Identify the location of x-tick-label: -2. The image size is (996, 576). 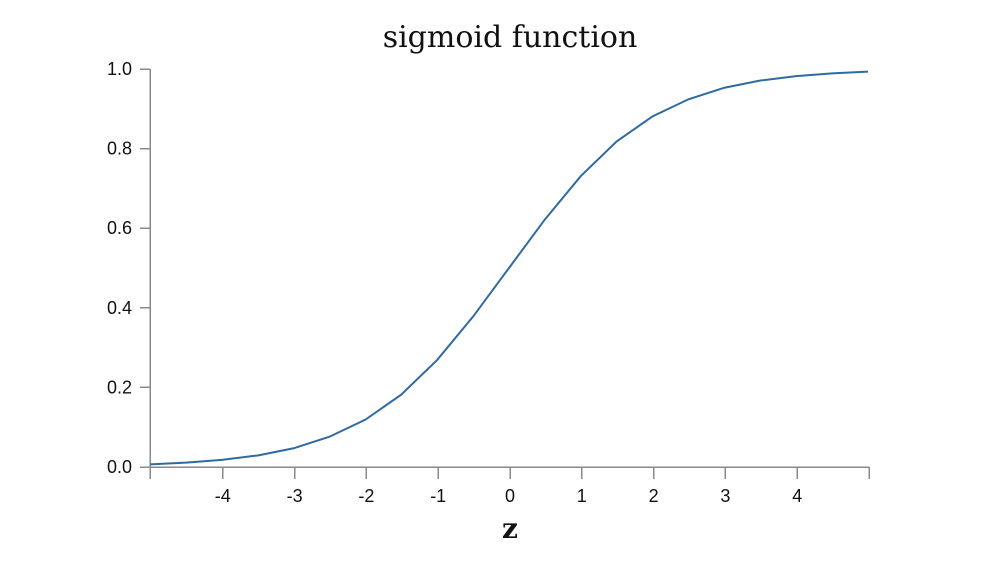
(366, 496).